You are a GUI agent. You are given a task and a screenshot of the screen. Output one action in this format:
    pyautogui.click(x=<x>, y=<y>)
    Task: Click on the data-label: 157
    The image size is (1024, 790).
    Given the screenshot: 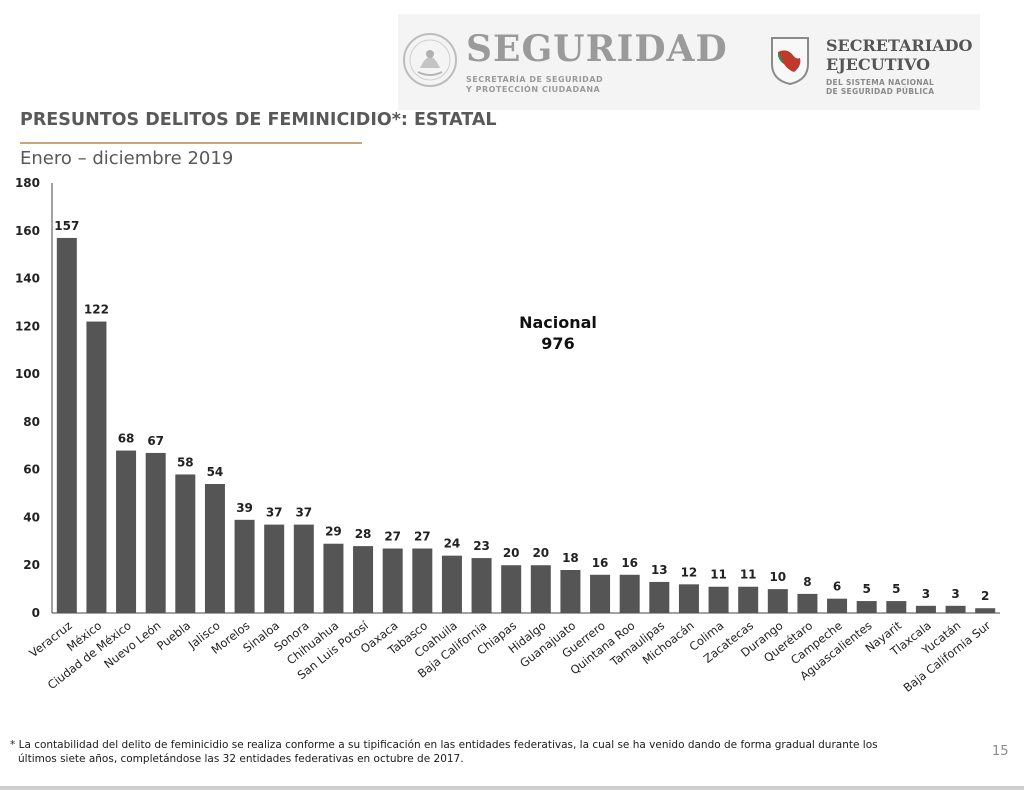 What is the action you would take?
    pyautogui.click(x=66, y=226)
    